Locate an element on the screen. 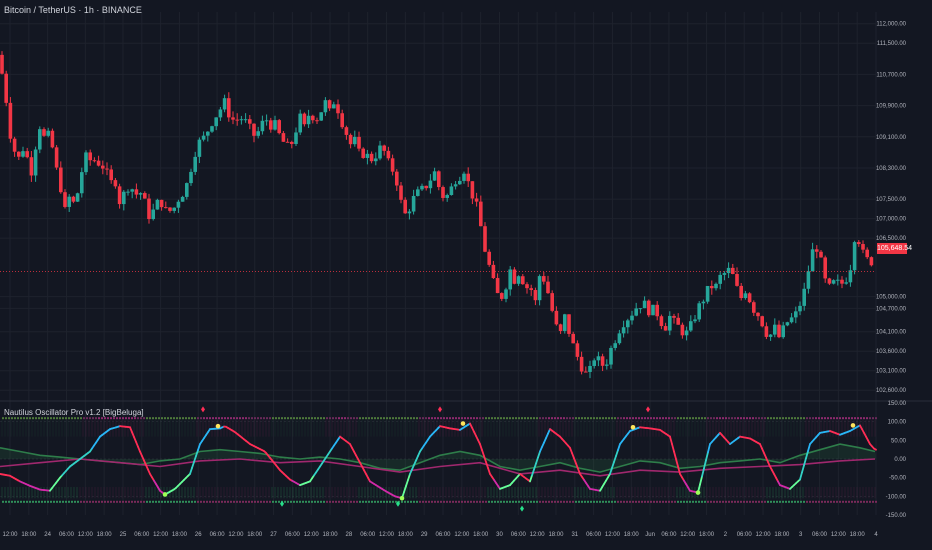 This screenshot has width=932, height=550. price-axis-tick-label: 104,100.00 is located at coordinates (891, 333).